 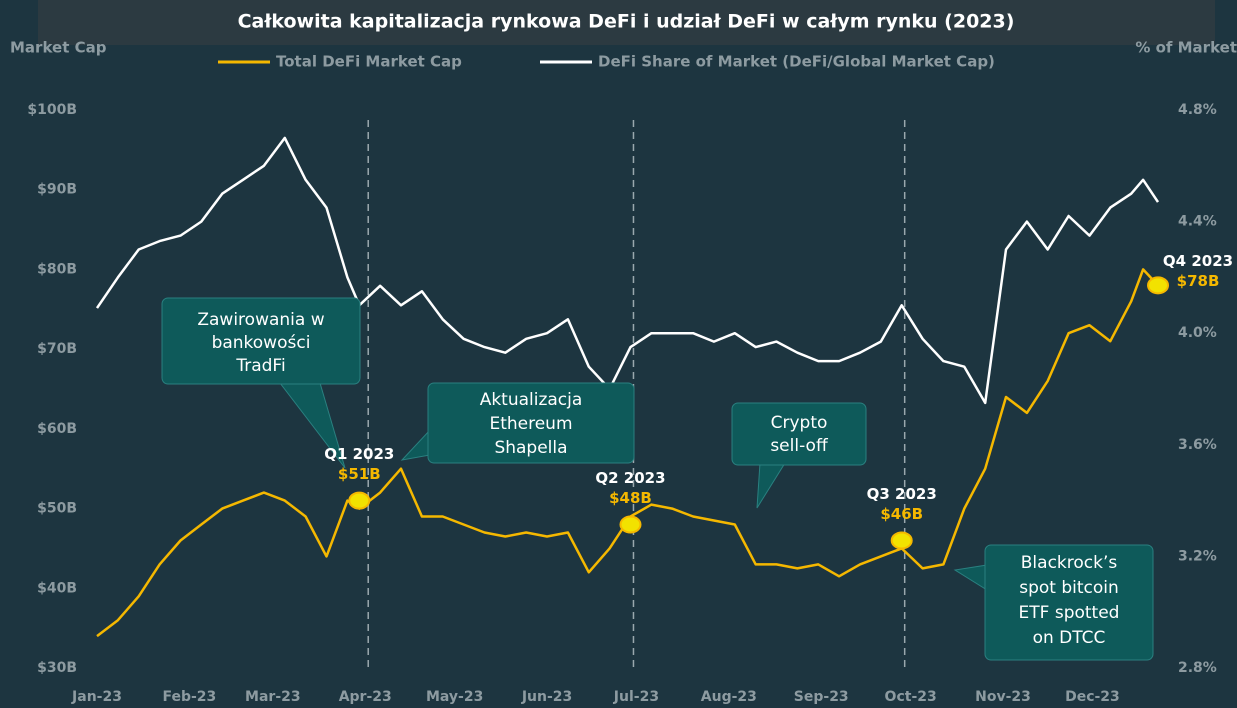 What do you see at coordinates (52, 110) in the screenshot?
I see `y-tick-label: $100B` at bounding box center [52, 110].